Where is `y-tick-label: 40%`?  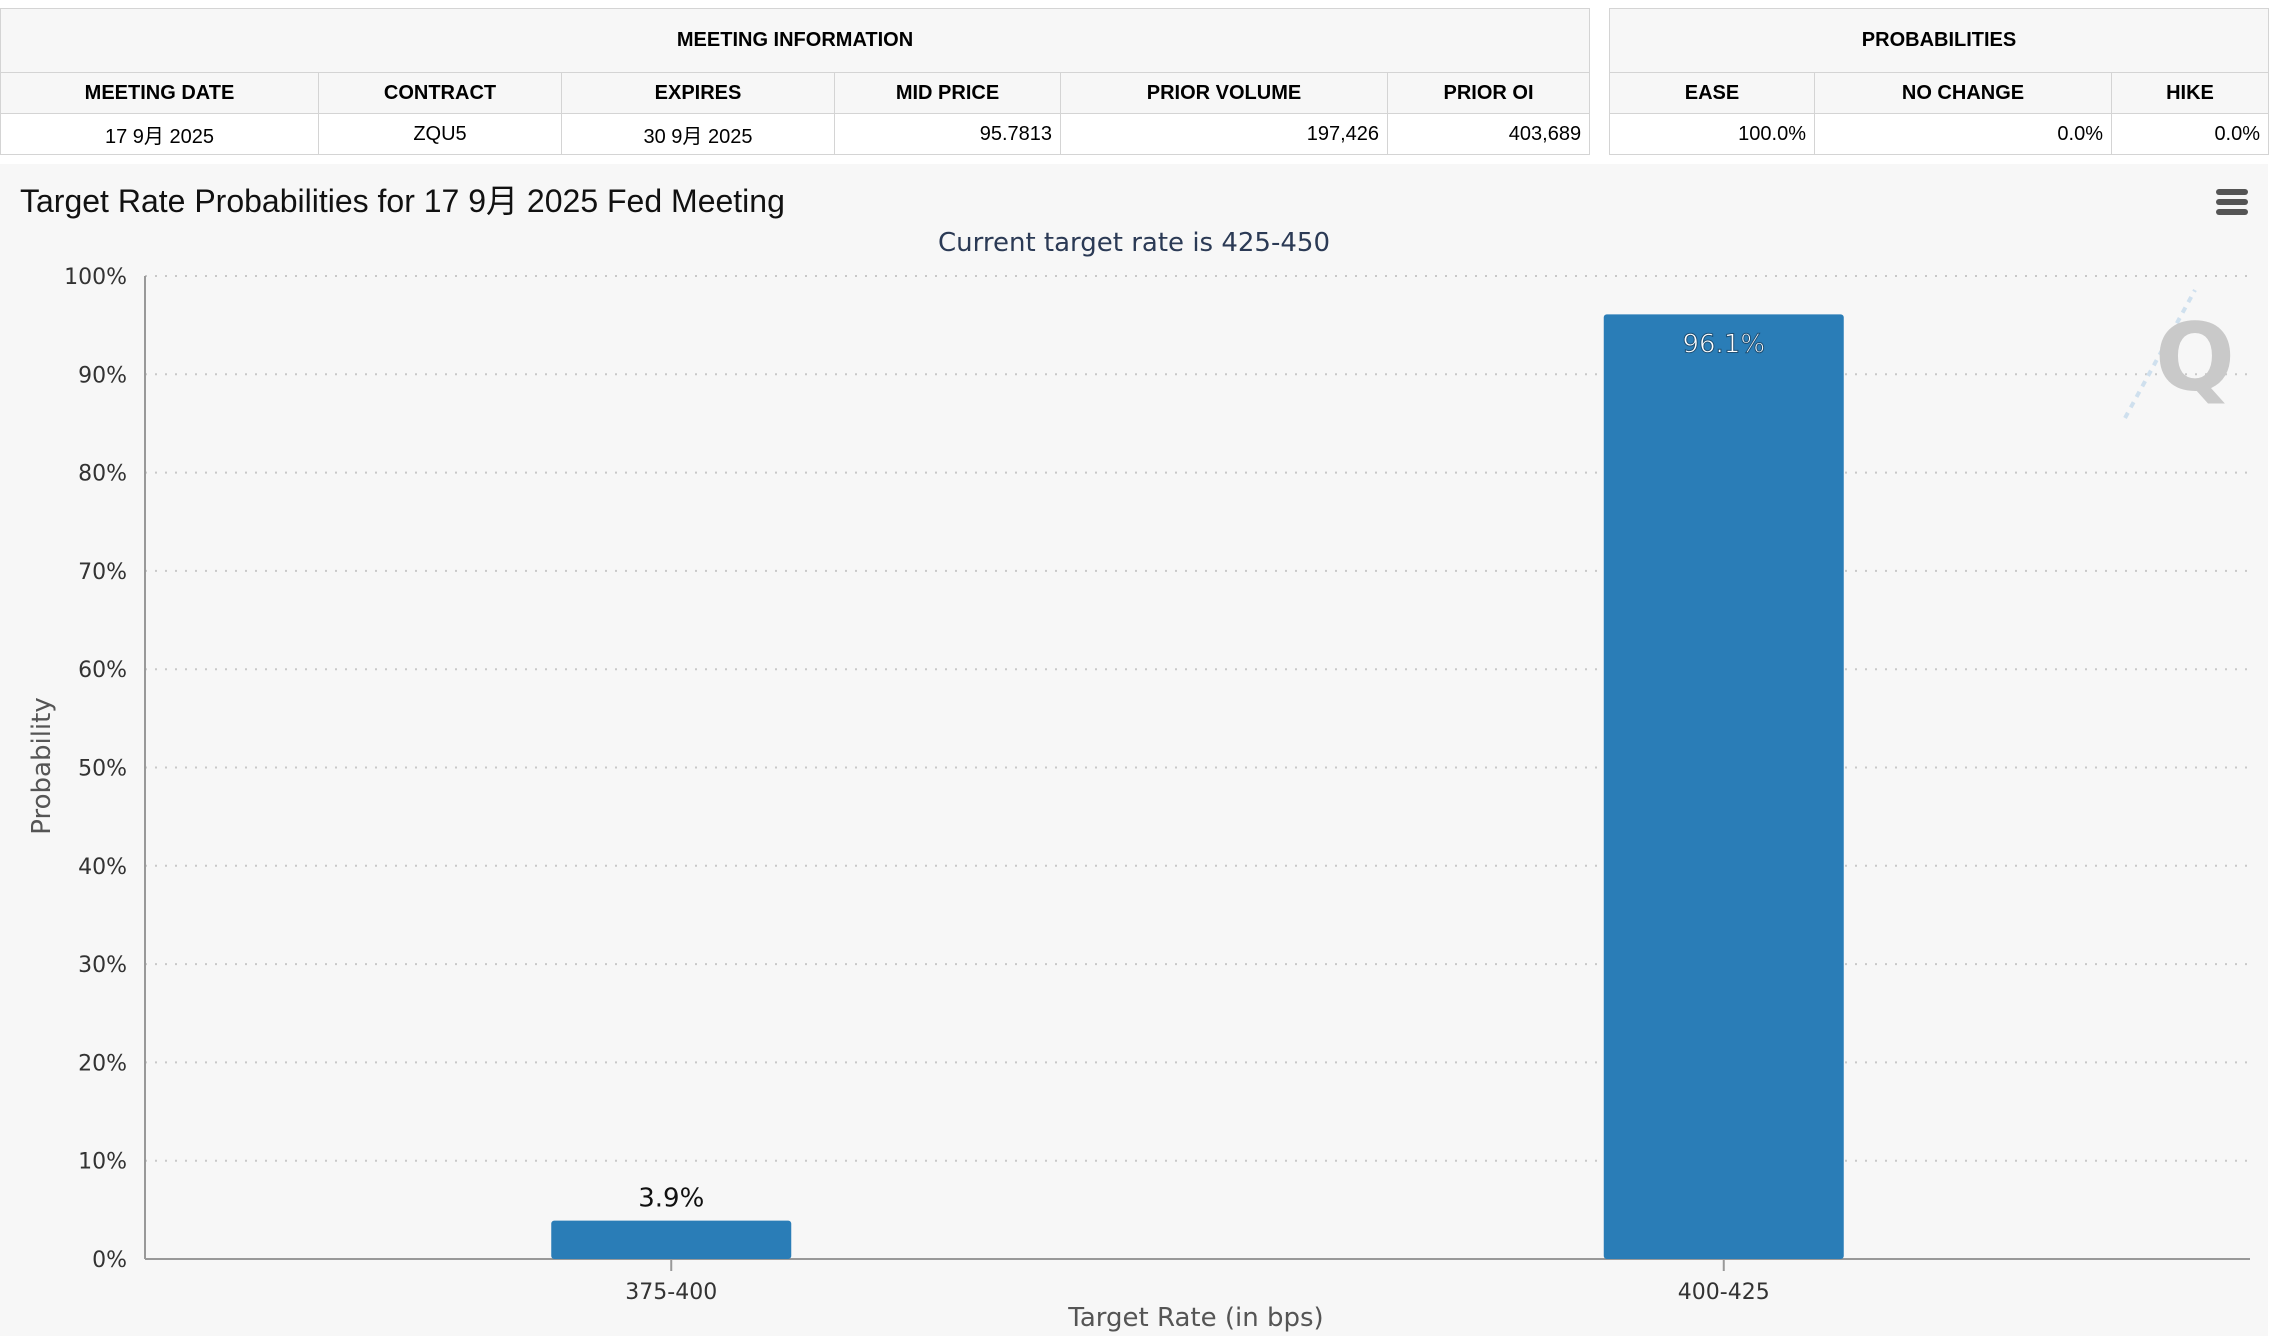
y-tick-label: 40% is located at coordinates (102, 867).